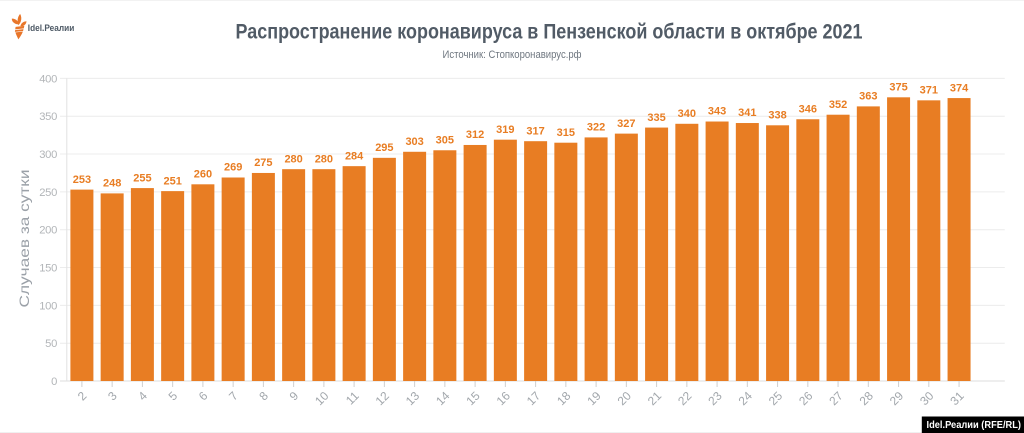 The height and width of the screenshot is (433, 1024). Describe the element at coordinates (808, 109) in the screenshot. I see `svg-text: 346` at that location.